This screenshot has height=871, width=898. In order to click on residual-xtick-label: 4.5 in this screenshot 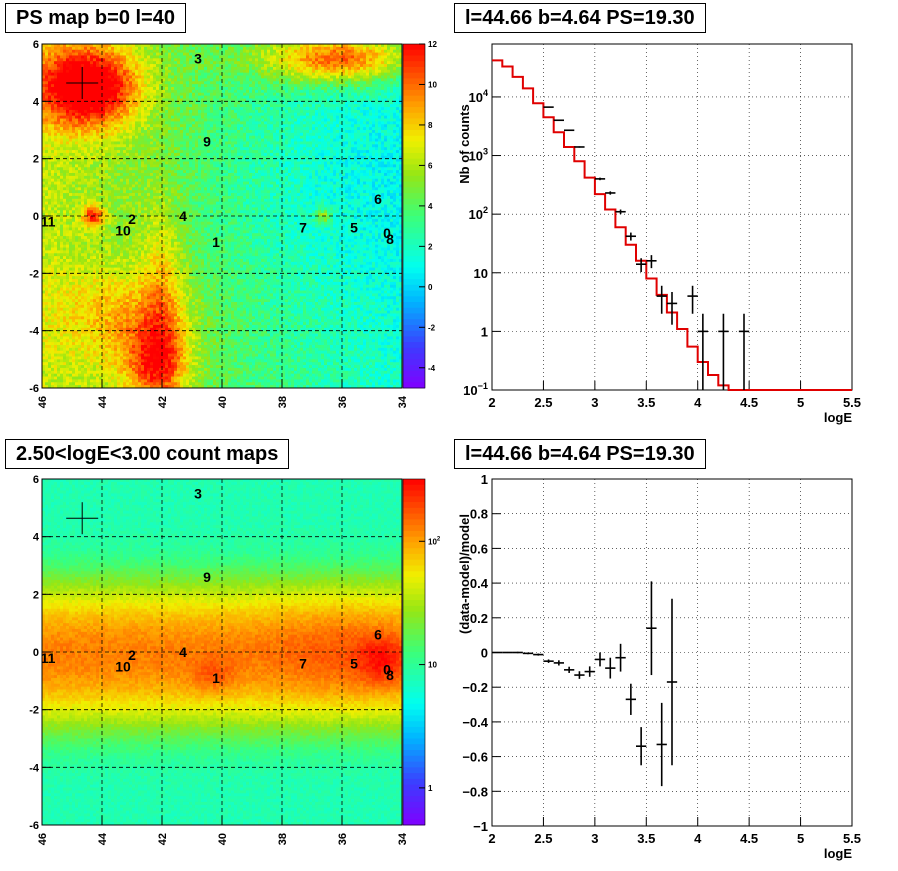, I will do `click(749, 838)`.